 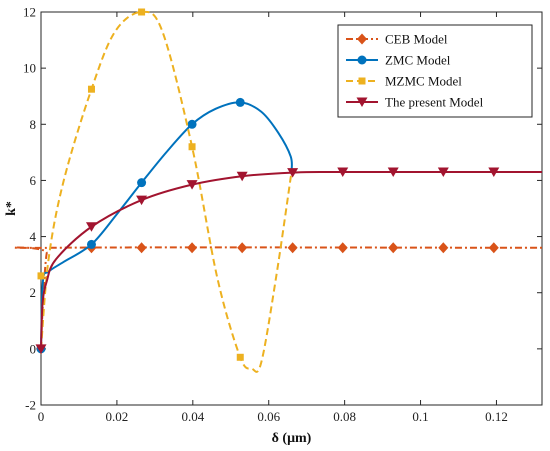 What do you see at coordinates (41, 416) in the screenshot?
I see `x-tick-label: 0` at bounding box center [41, 416].